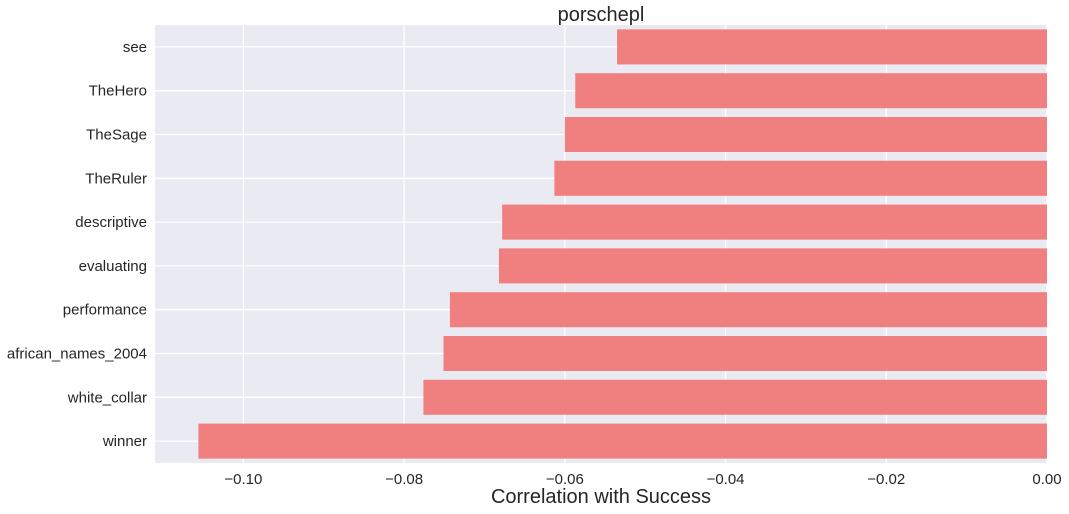  I want to click on x-tick-label: −0.06, so click(565, 479).